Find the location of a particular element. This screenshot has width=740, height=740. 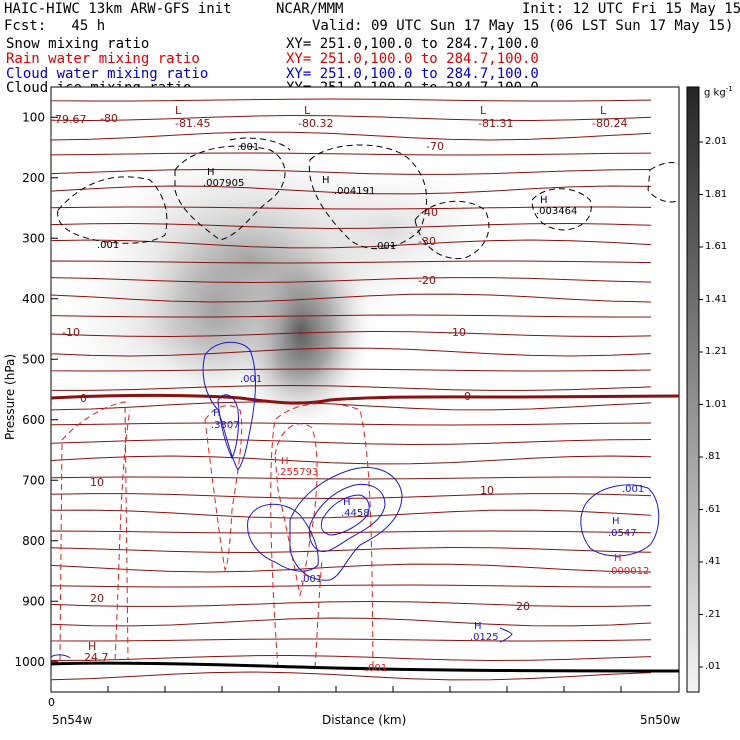

terrain-line is located at coordinates (365, 667).